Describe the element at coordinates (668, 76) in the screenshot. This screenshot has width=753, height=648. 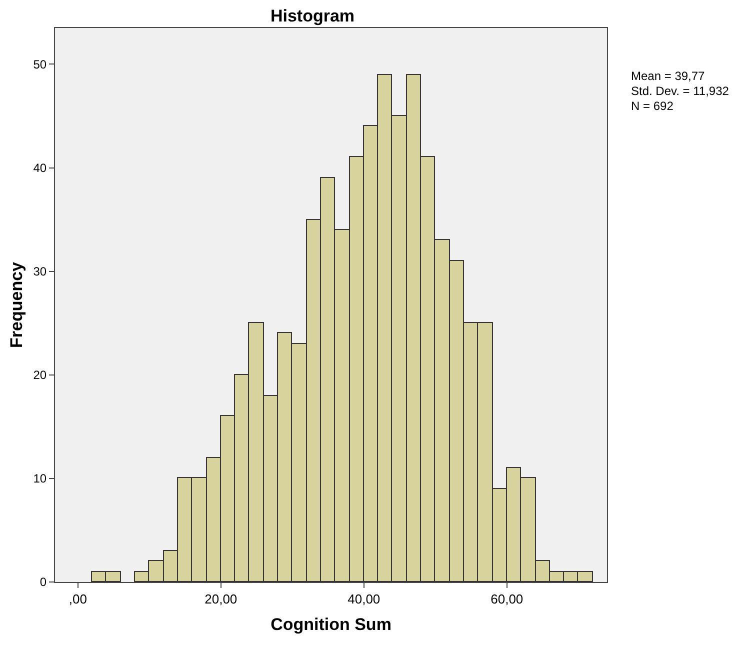
I see `text: Mean = 39,77` at that location.